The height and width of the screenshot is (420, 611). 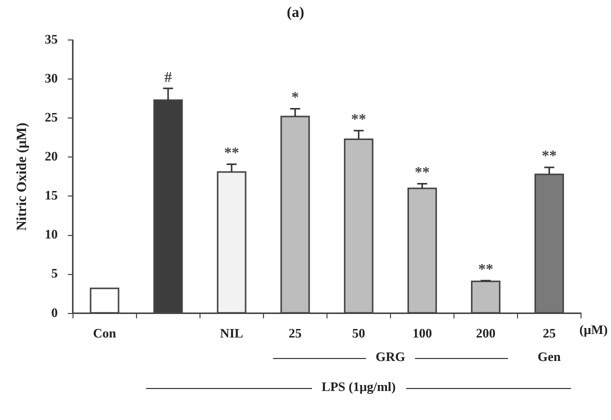 What do you see at coordinates (51, 195) in the screenshot?
I see `y-tick-label: 15` at bounding box center [51, 195].